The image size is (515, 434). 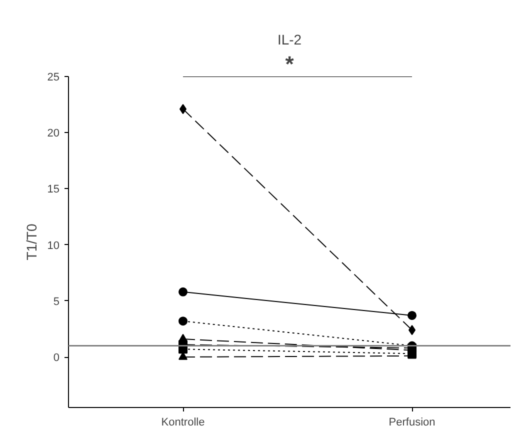 What do you see at coordinates (56, 302) in the screenshot?
I see `y-tick-label: 5` at bounding box center [56, 302].